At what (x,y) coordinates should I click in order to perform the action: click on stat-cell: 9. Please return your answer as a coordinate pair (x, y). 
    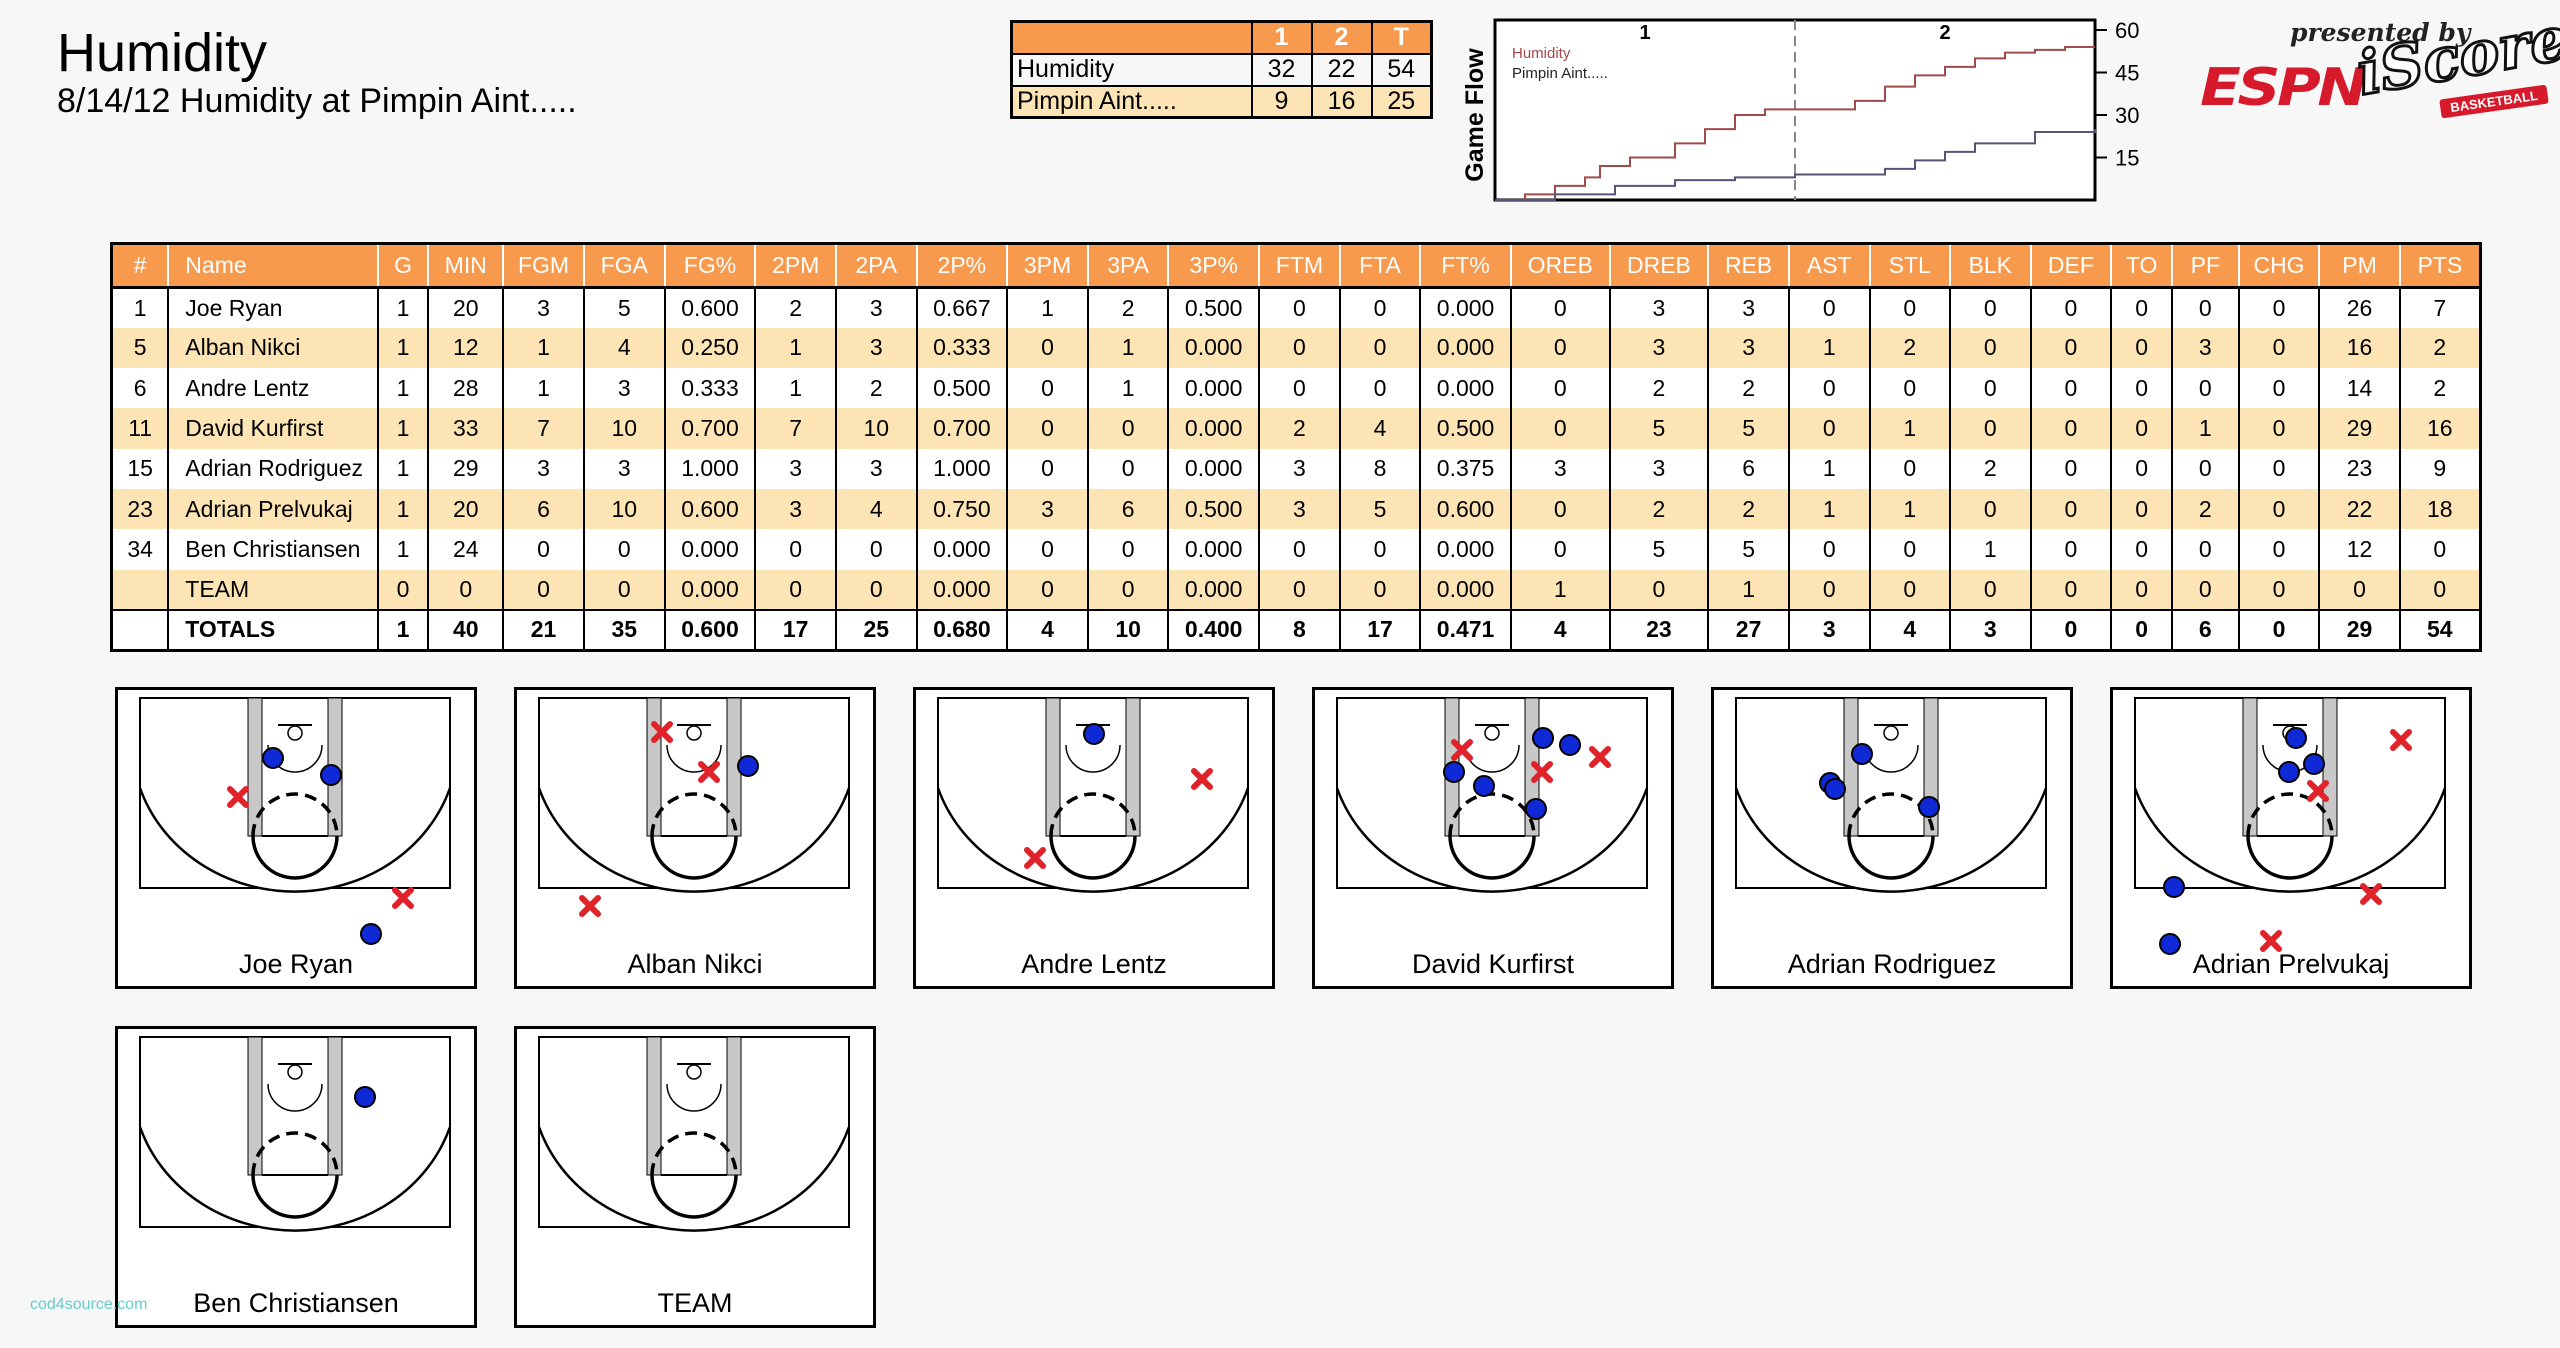
    Looking at the image, I should click on (2439, 468).